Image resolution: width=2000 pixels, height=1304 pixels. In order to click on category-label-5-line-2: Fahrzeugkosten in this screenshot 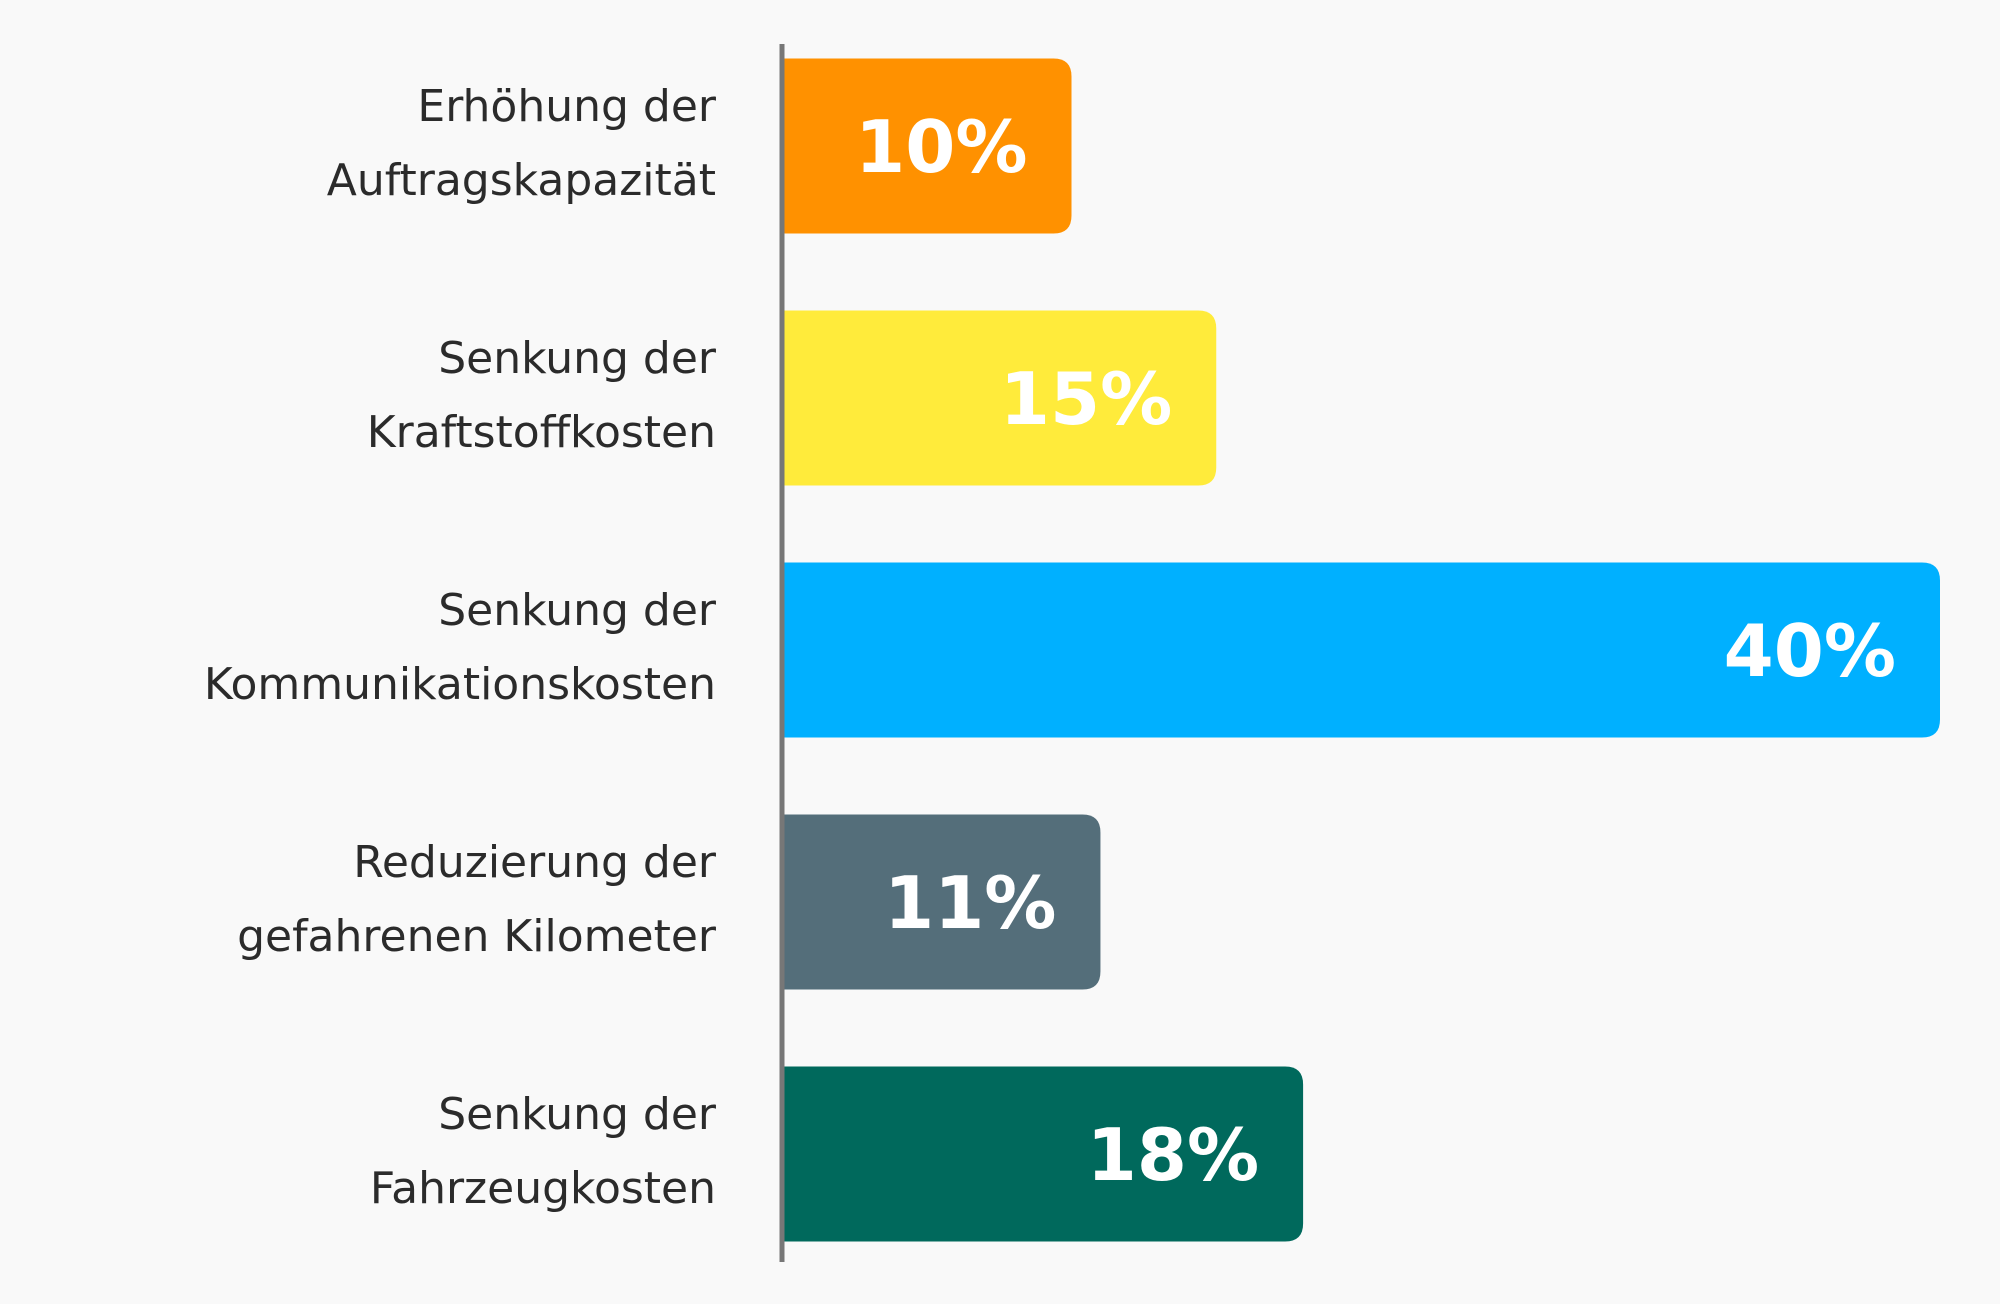, I will do `click(543, 1188)`.